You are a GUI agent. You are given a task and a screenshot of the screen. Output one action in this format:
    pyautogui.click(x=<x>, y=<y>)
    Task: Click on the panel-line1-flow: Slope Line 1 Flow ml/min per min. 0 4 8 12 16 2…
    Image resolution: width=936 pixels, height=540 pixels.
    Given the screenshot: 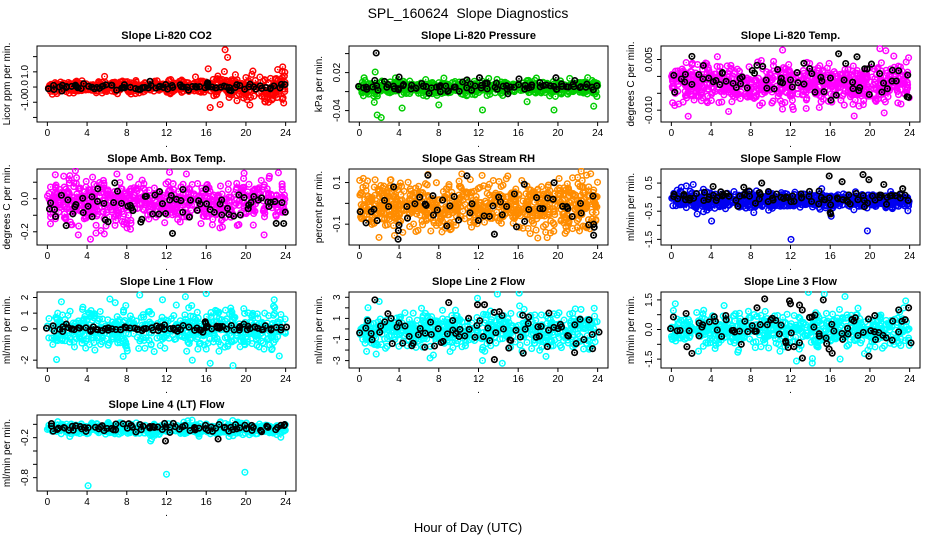 What is the action you would take?
    pyautogui.click(x=156, y=333)
    